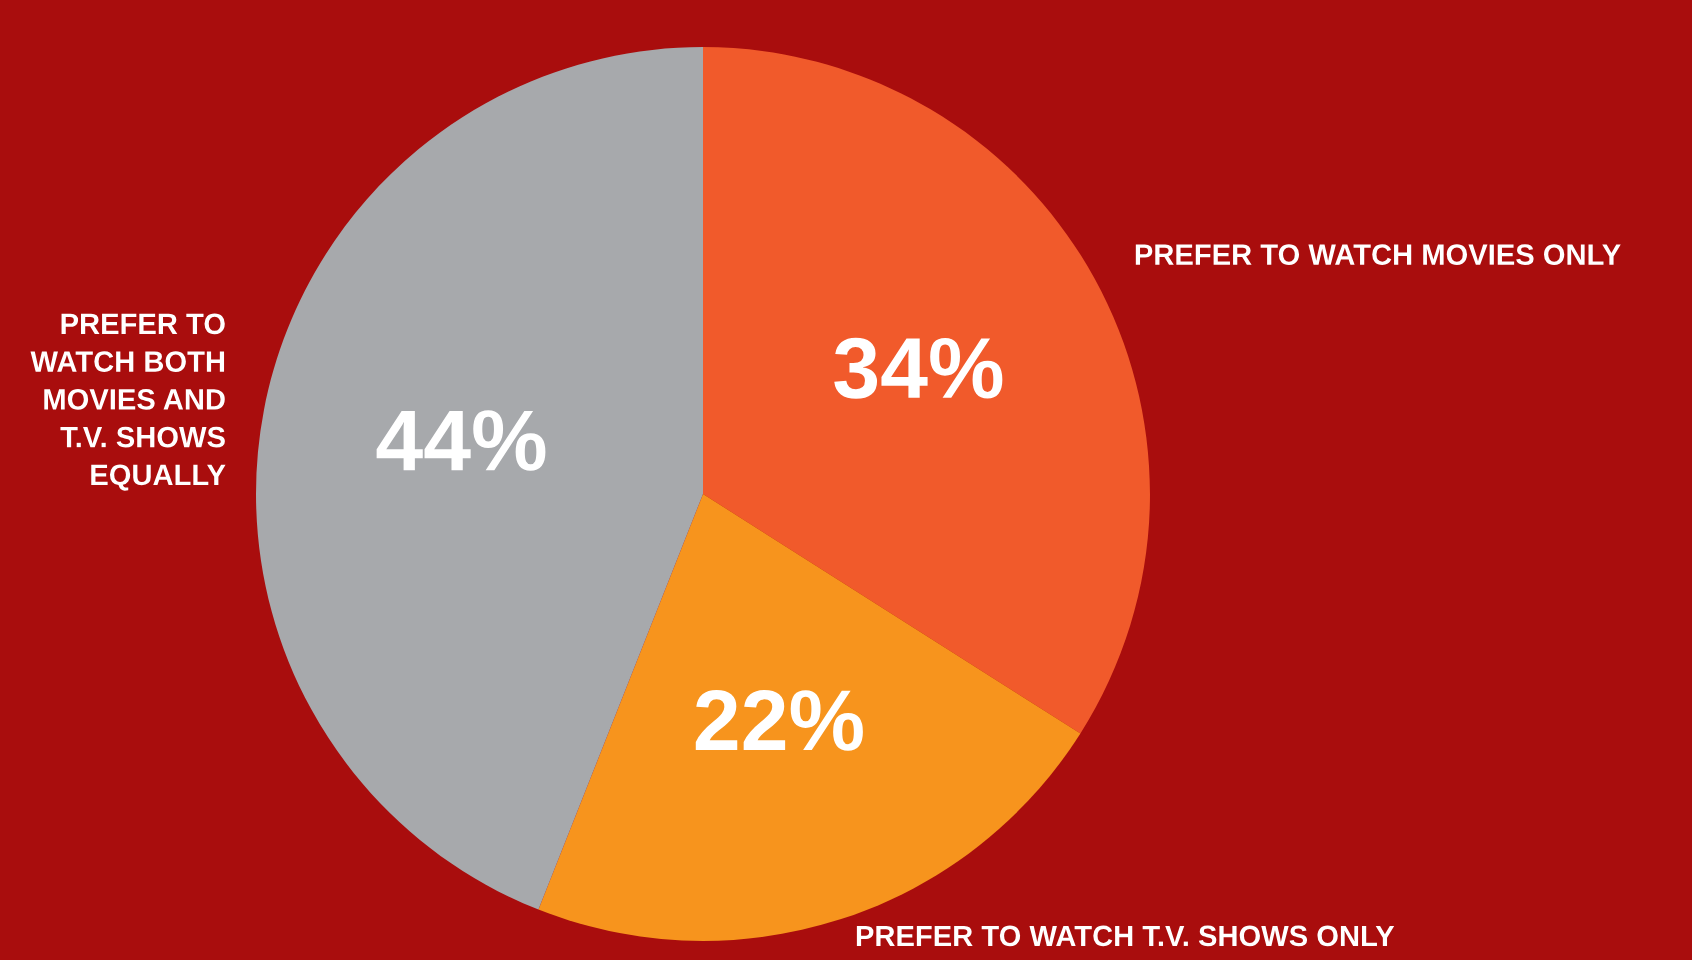  I want to click on data-label: 34%, so click(918, 368).